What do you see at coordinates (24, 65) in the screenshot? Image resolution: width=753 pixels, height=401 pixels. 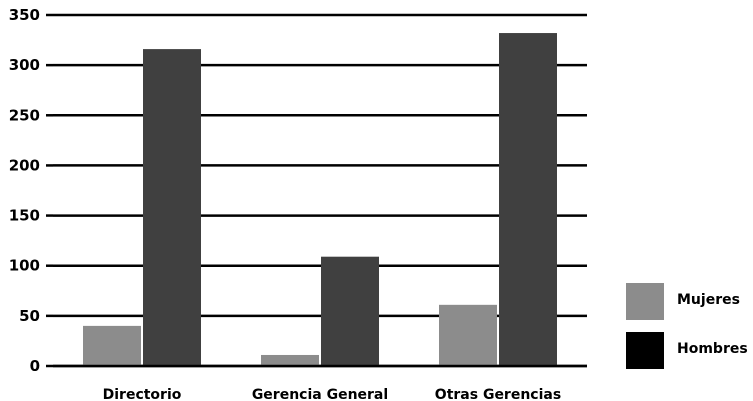 I see `y-tick-label: 300` at bounding box center [24, 65].